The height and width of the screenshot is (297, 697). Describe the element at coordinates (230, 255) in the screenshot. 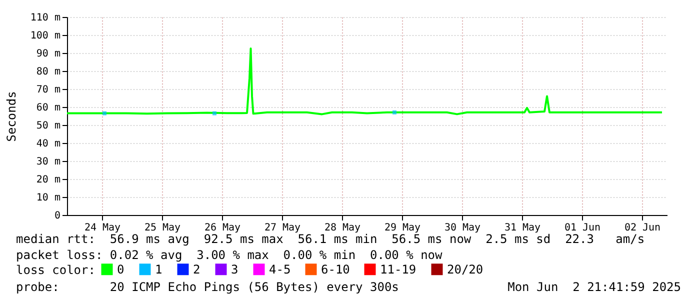

I see `text: packet loss: 0.02 % avg 3.00 % max 0.00 % min 0.00 % now` at that location.